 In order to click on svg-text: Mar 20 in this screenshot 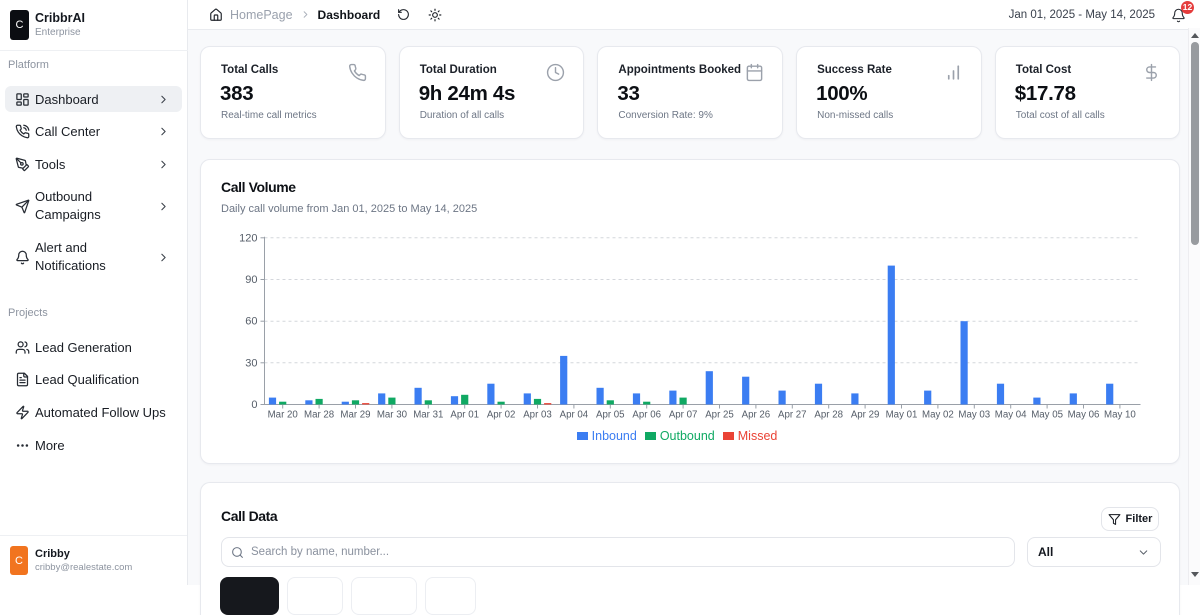, I will do `click(283, 415)`.